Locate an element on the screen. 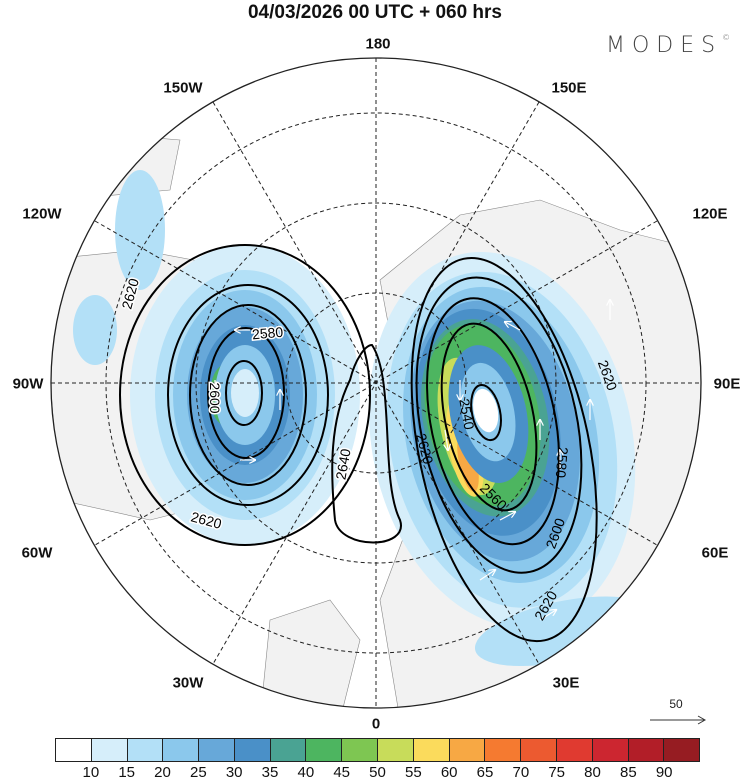 The height and width of the screenshot is (782, 750). colorbar-tick-label: 20 is located at coordinates (162, 772).